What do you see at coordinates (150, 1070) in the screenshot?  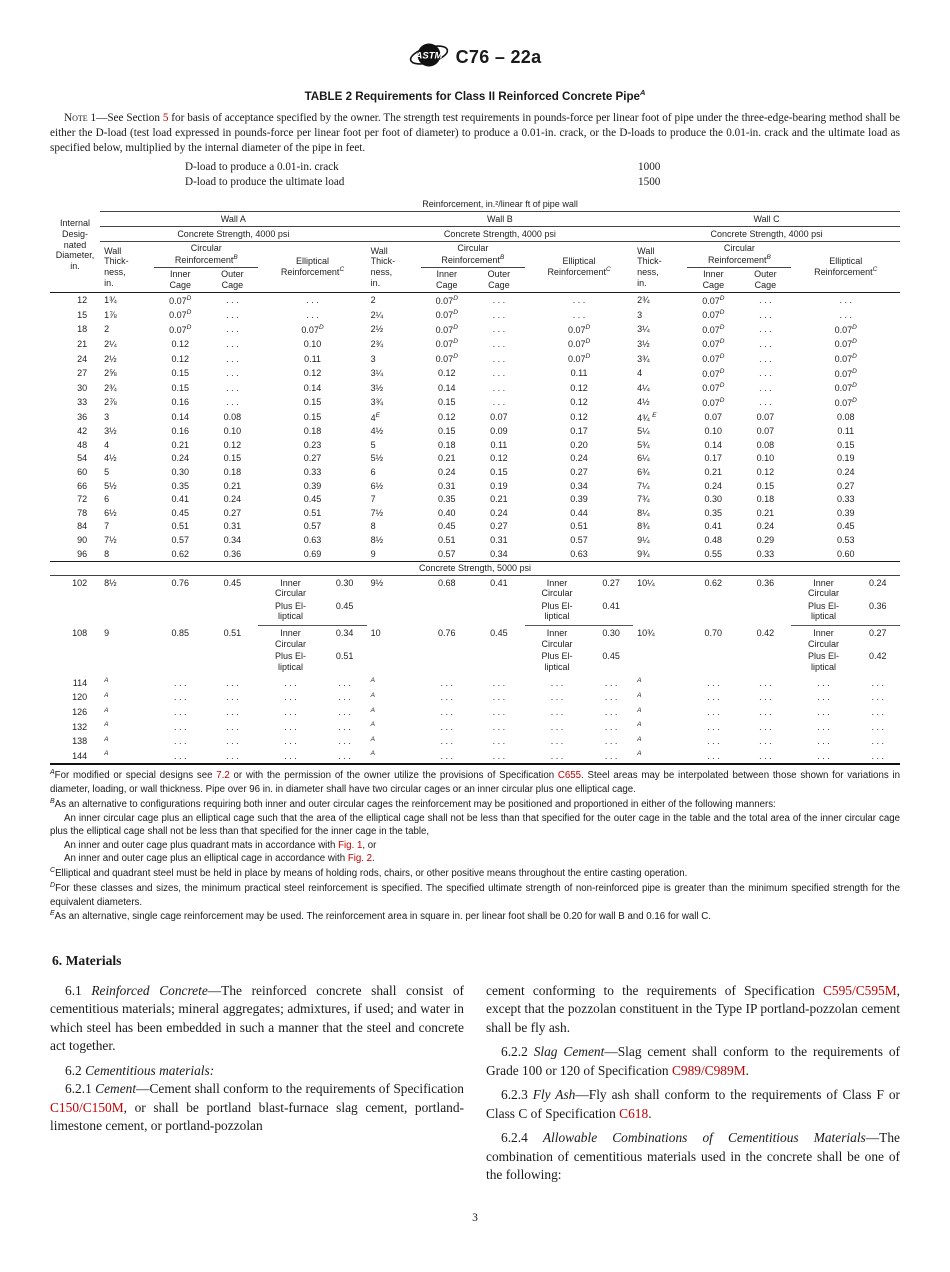 I see `text-run: Cementitious materials:` at bounding box center [150, 1070].